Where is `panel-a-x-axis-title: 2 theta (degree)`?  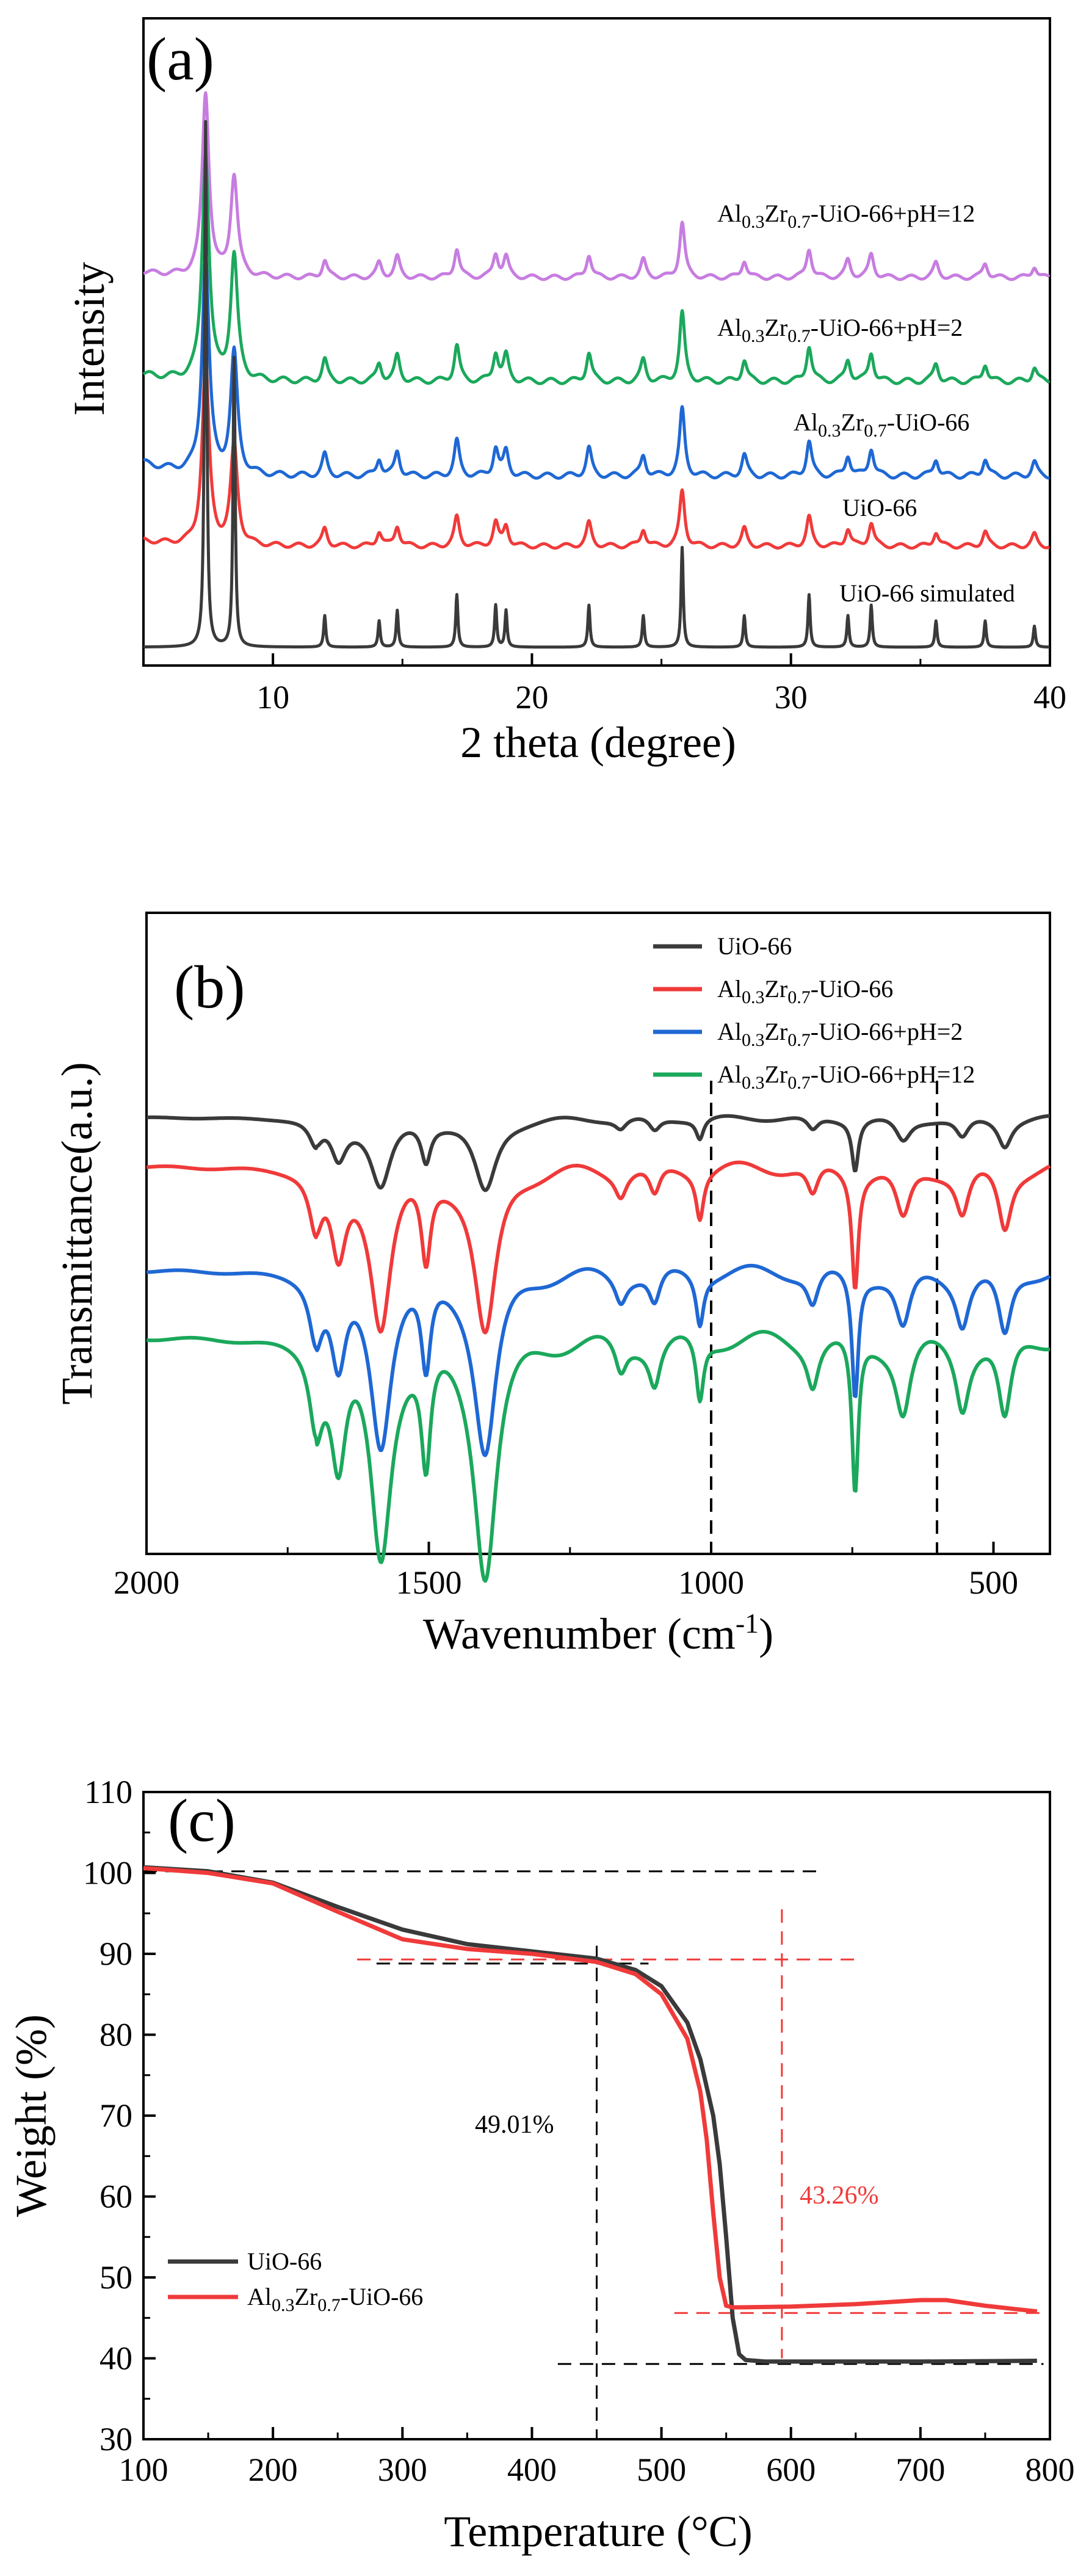 panel-a-x-axis-title: 2 theta (degree) is located at coordinates (598, 742).